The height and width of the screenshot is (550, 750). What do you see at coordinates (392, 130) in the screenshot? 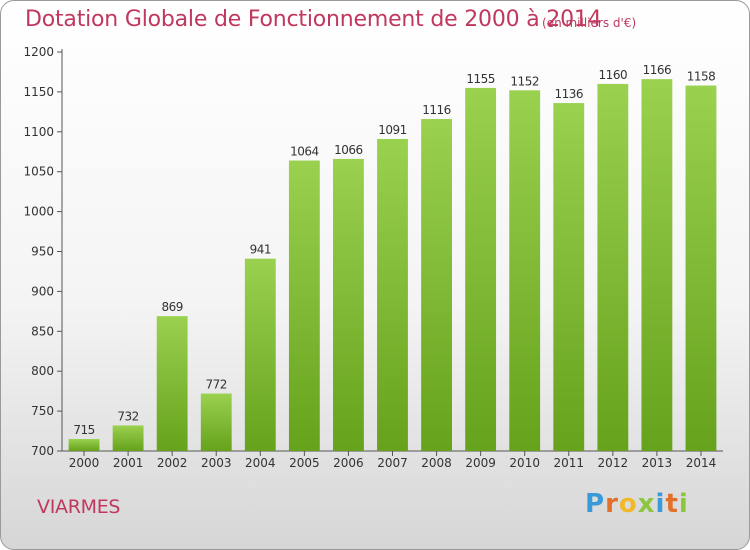
I see `bar-value-label: 1091` at bounding box center [392, 130].